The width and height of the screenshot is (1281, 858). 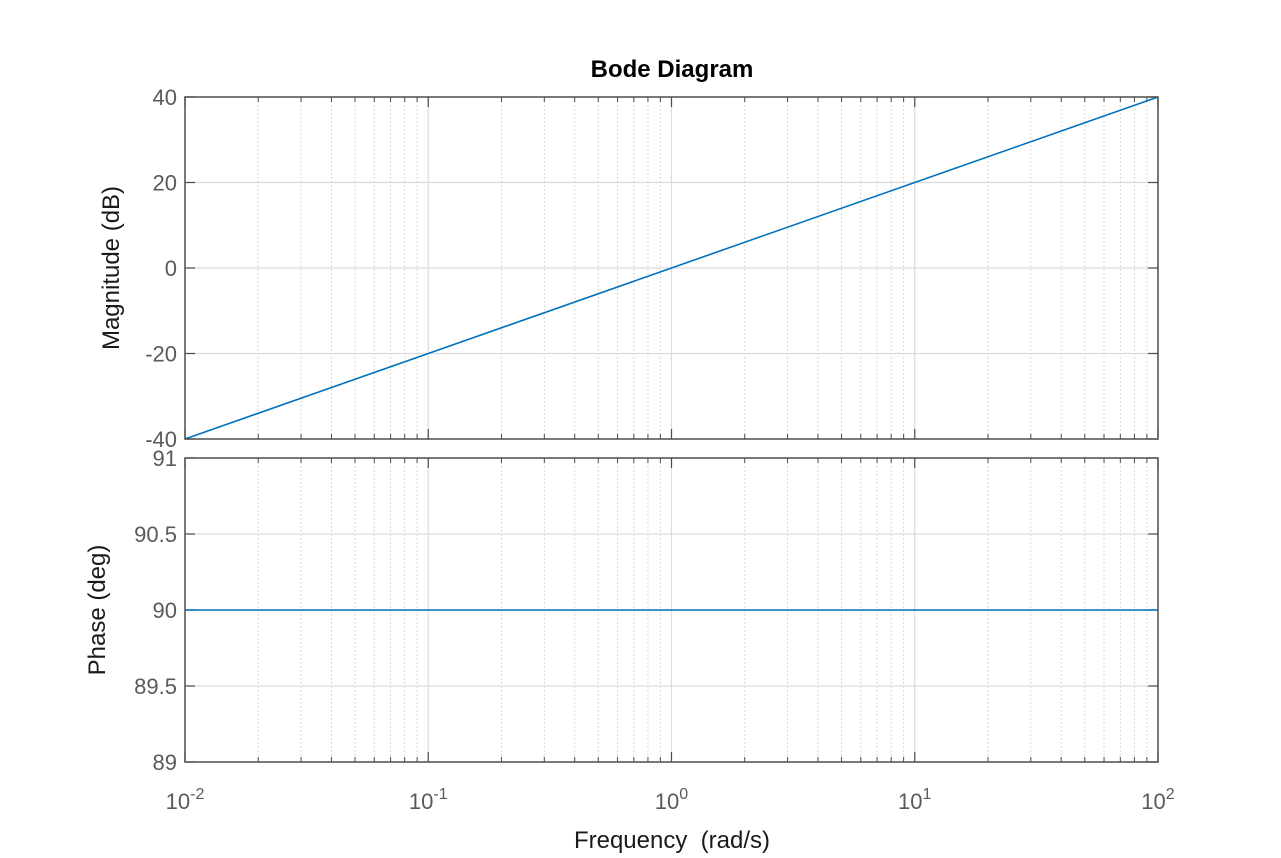 What do you see at coordinates (428, 800) in the screenshot?
I see `phase-xtick-label: 10⁻¹` at bounding box center [428, 800].